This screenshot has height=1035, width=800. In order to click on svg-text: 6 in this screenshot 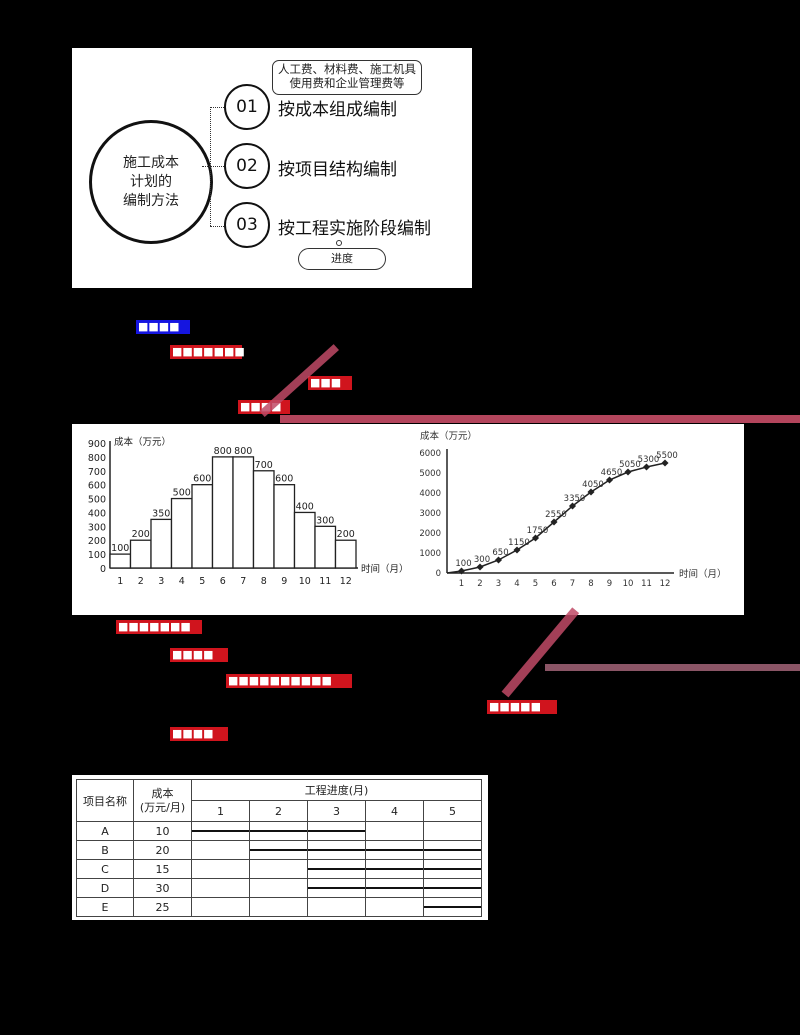, I will do `click(223, 581)`.